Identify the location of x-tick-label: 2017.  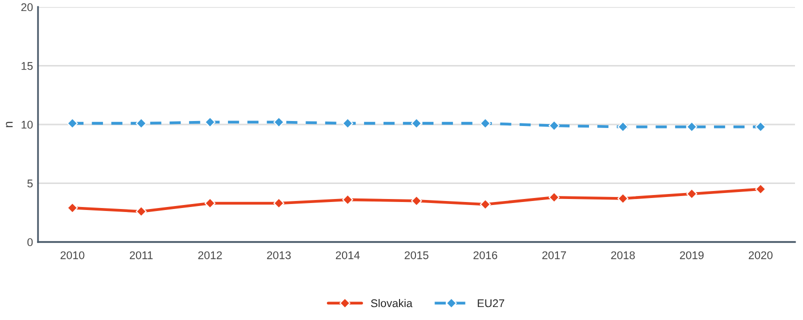
(554, 255).